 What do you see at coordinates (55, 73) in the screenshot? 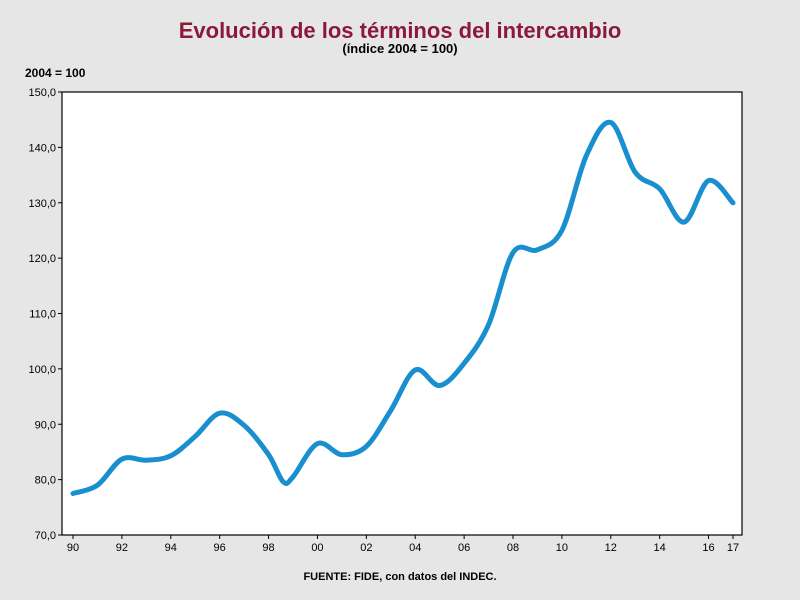
I see `y-axis-unit-label: 2004 = 100` at bounding box center [55, 73].